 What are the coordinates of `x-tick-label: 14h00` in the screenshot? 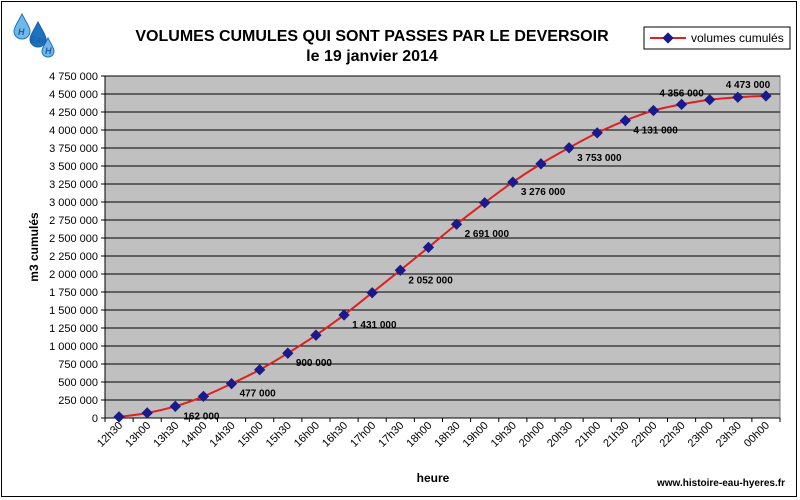 It's located at (194, 435).